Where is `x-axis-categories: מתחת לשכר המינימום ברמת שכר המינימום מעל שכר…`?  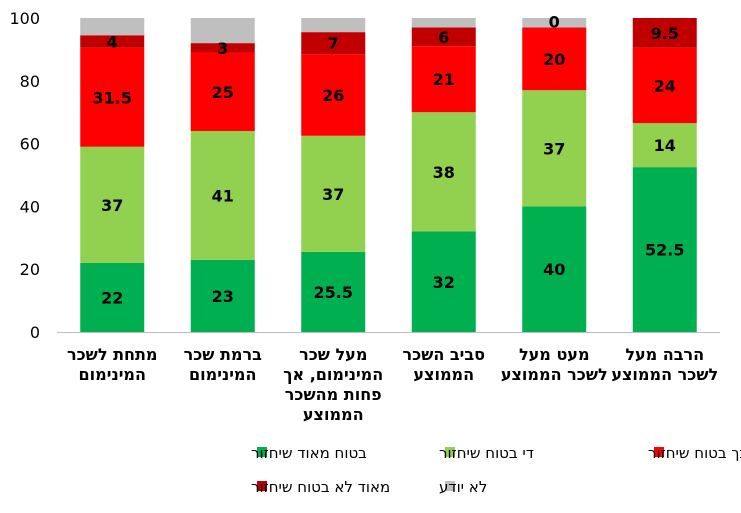
x-axis-categories: מתחת לשכר המינימום ברמת שכר המינימום מעל שכר… is located at coordinates (392, 384).